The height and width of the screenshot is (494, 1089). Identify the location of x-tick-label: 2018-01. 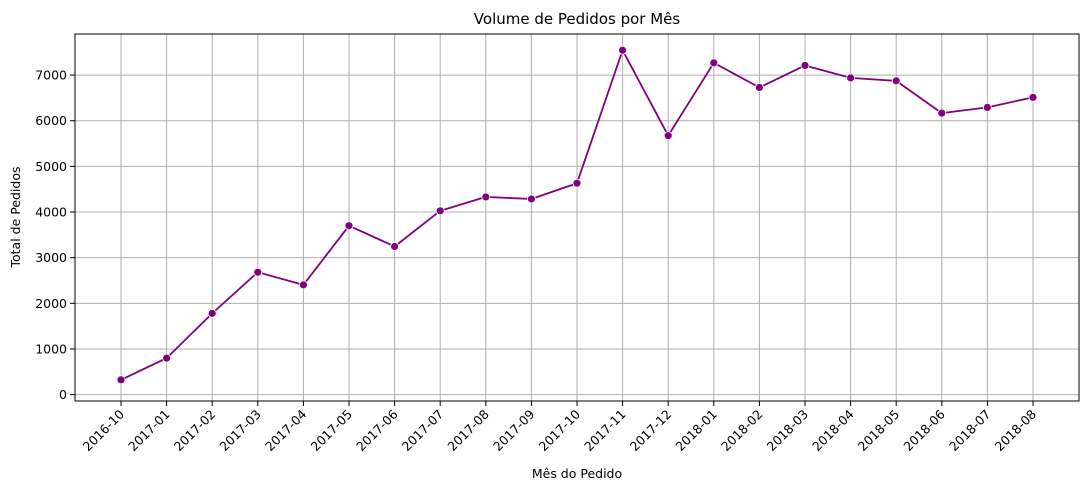
(696, 431).